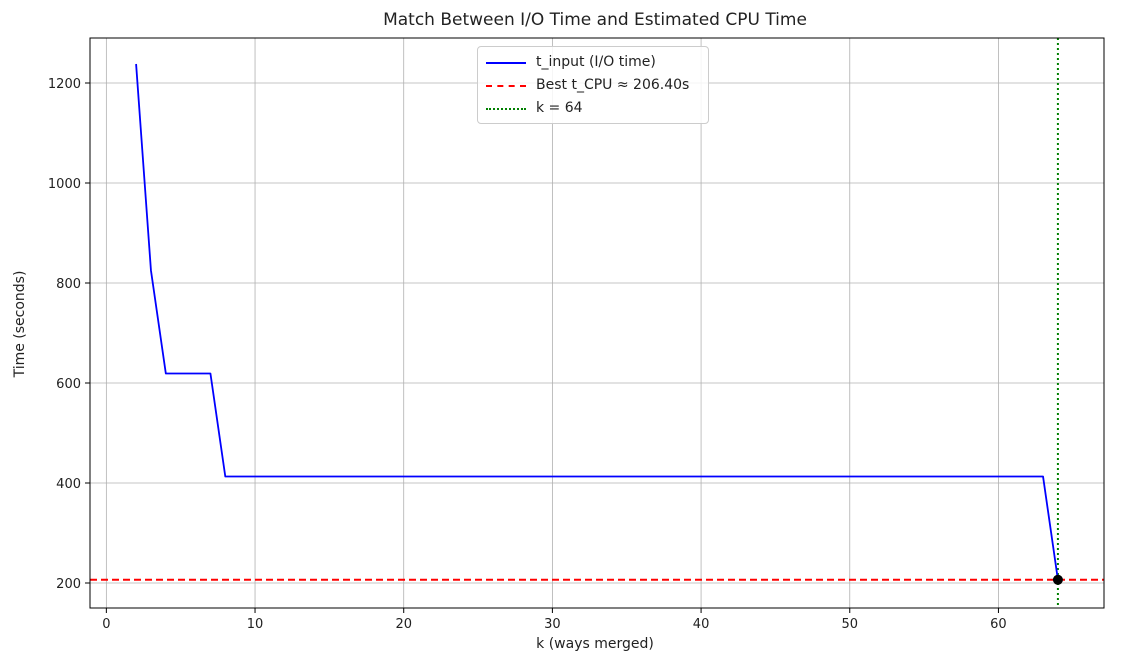 This screenshot has height=663, width=1132. What do you see at coordinates (506, 86) in the screenshot?
I see `legend-swatch-dashed` at bounding box center [506, 86].